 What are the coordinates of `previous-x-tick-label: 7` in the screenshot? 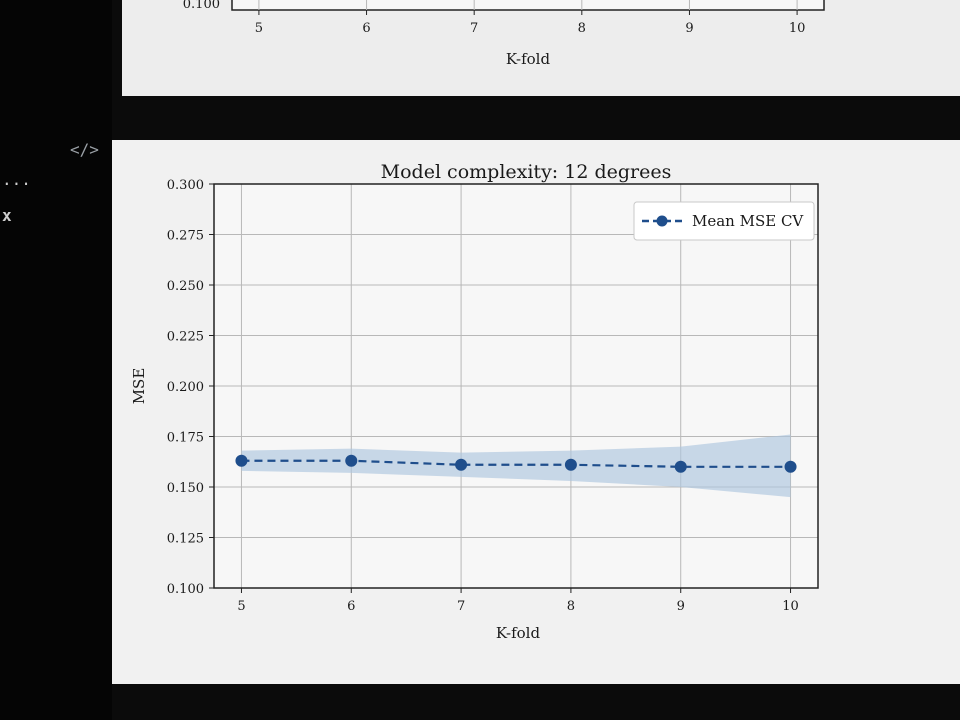 It's located at (474, 28).